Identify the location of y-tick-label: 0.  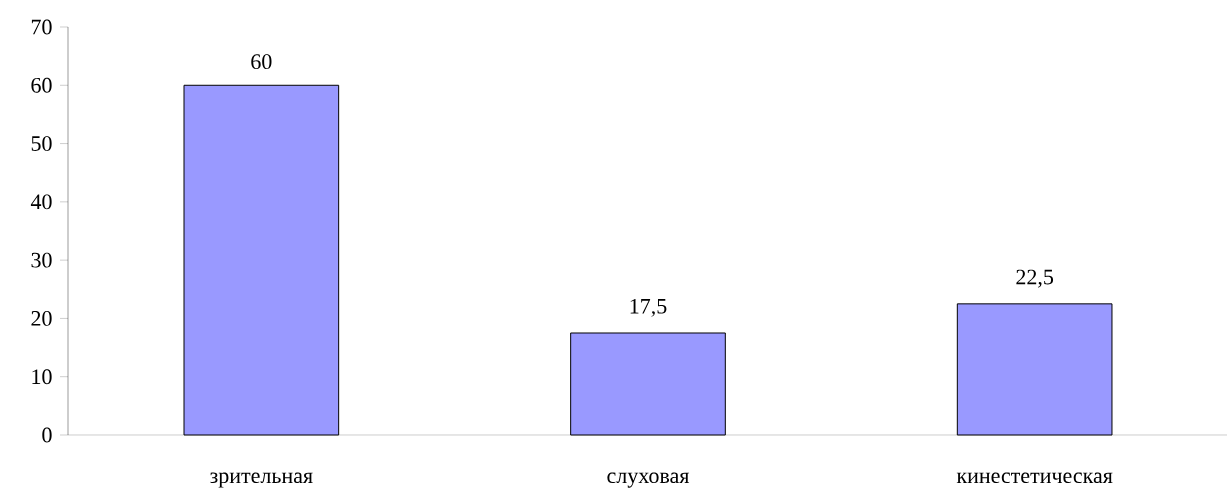
(47, 435).